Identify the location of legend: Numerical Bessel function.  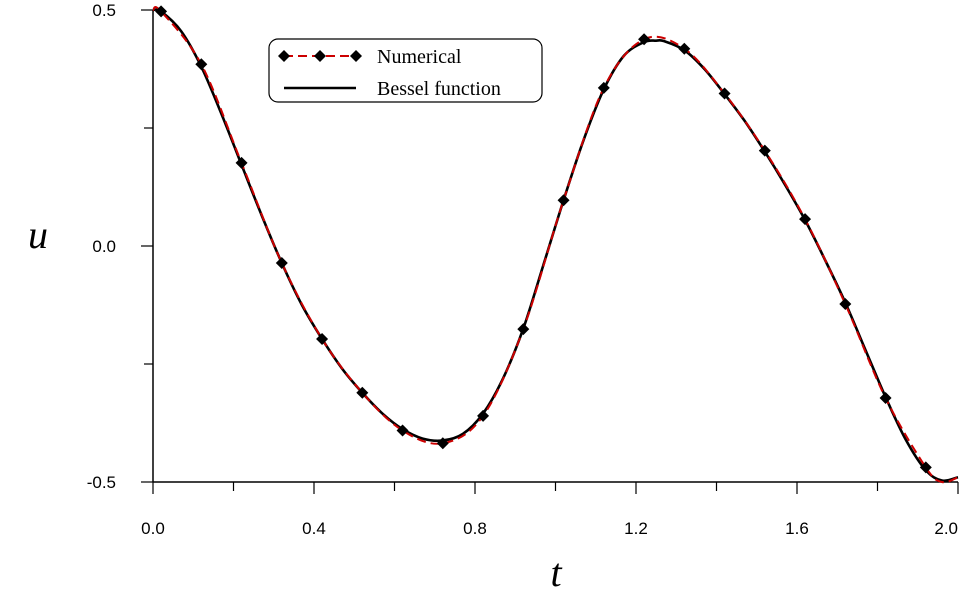
(405, 70).